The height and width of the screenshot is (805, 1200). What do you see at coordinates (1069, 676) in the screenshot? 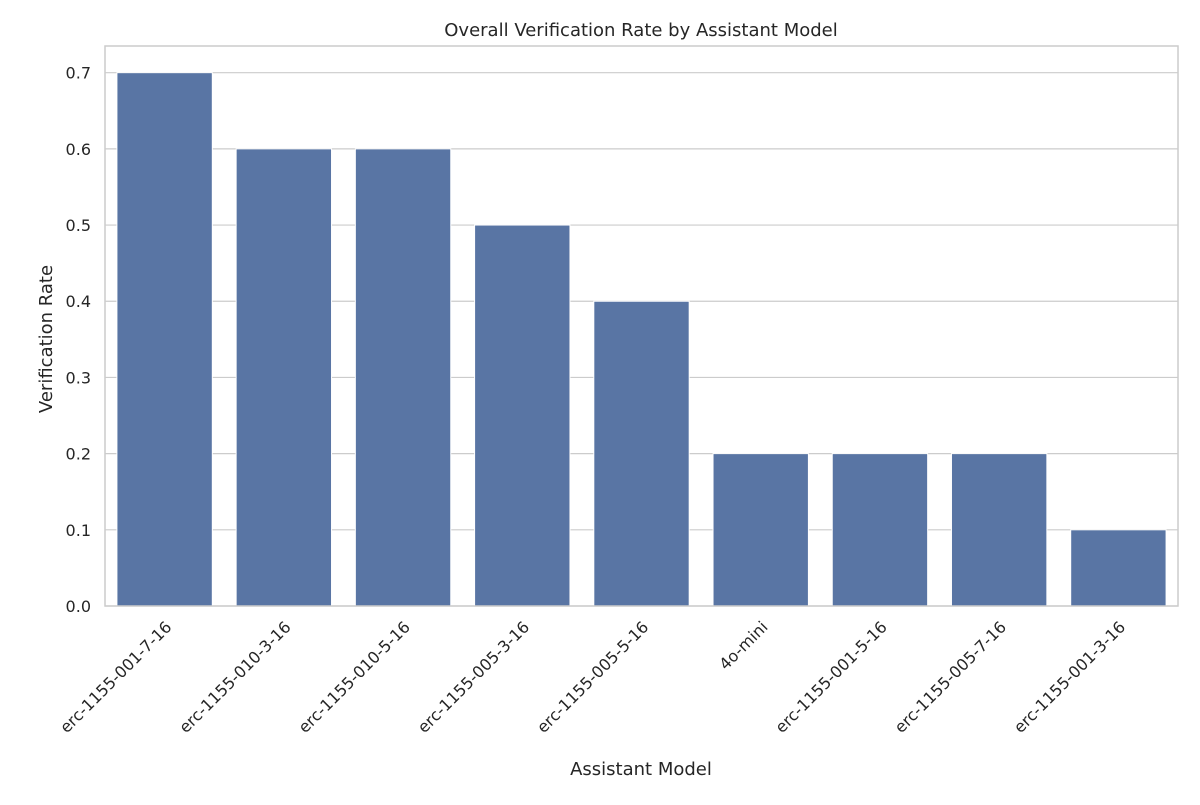
I see `x-tick-label: erc-1155-001-3-16` at bounding box center [1069, 676].